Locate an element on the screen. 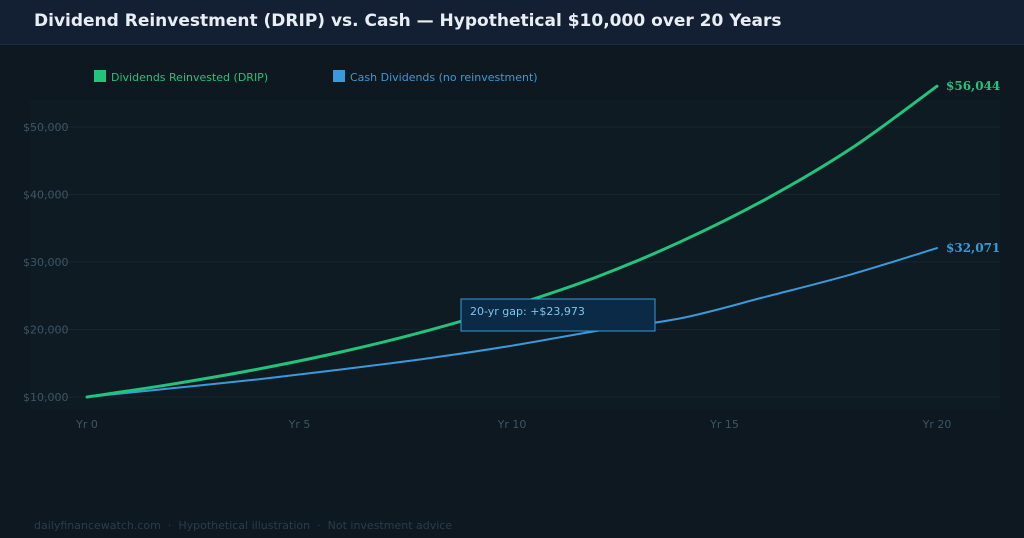  y-tick-label: $40,000 is located at coordinates (46, 195).